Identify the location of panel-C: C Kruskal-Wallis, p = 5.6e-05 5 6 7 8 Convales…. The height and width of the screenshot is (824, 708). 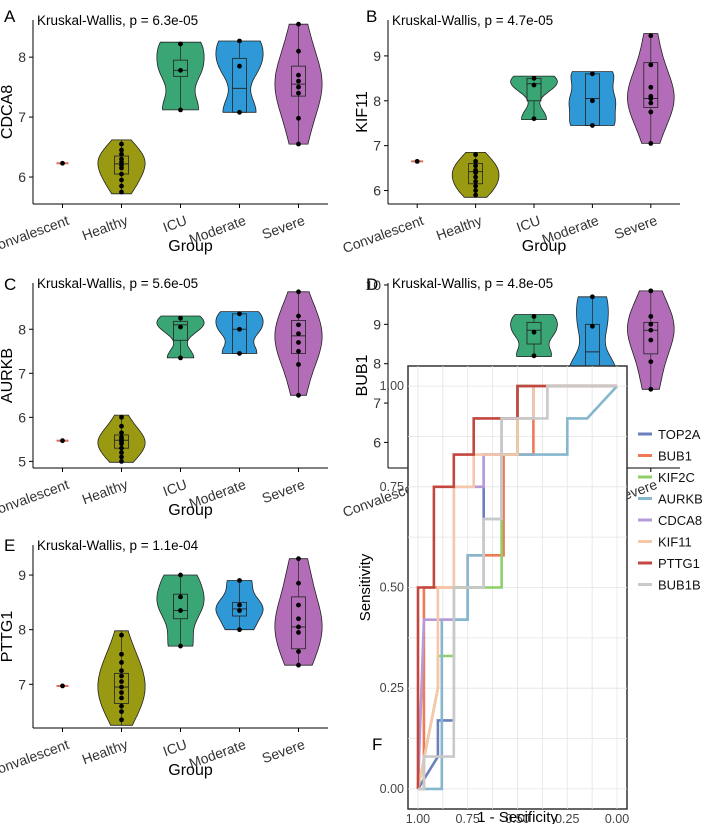
(164, 397).